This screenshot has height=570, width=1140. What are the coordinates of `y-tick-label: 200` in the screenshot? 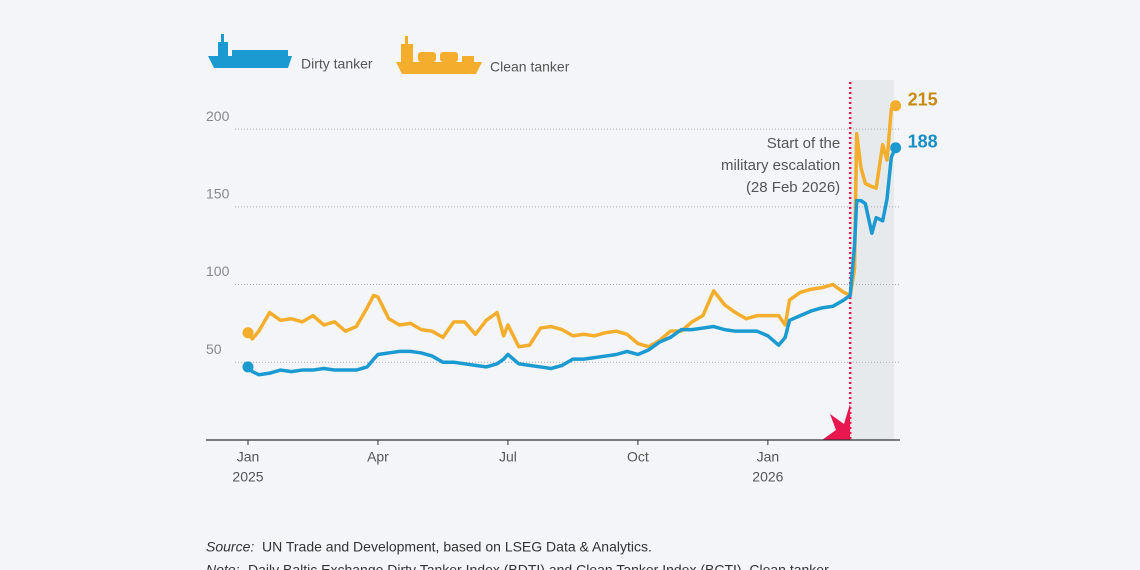 It's located at (218, 116).